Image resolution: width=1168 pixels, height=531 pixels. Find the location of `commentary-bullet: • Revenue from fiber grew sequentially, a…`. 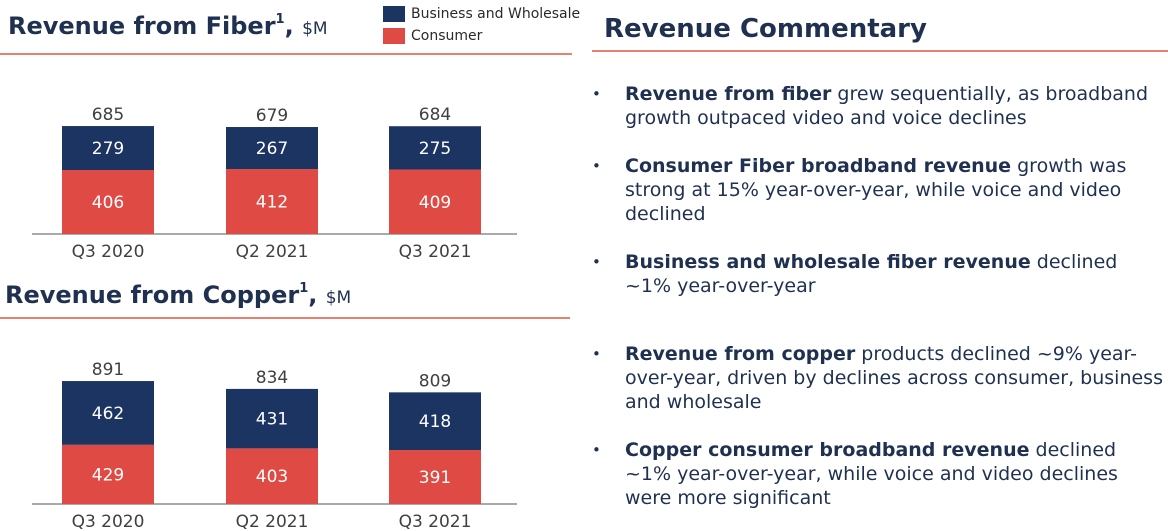

commentary-bullet: • Revenue from fiber grew sequentially, a… is located at coordinates (878, 106).